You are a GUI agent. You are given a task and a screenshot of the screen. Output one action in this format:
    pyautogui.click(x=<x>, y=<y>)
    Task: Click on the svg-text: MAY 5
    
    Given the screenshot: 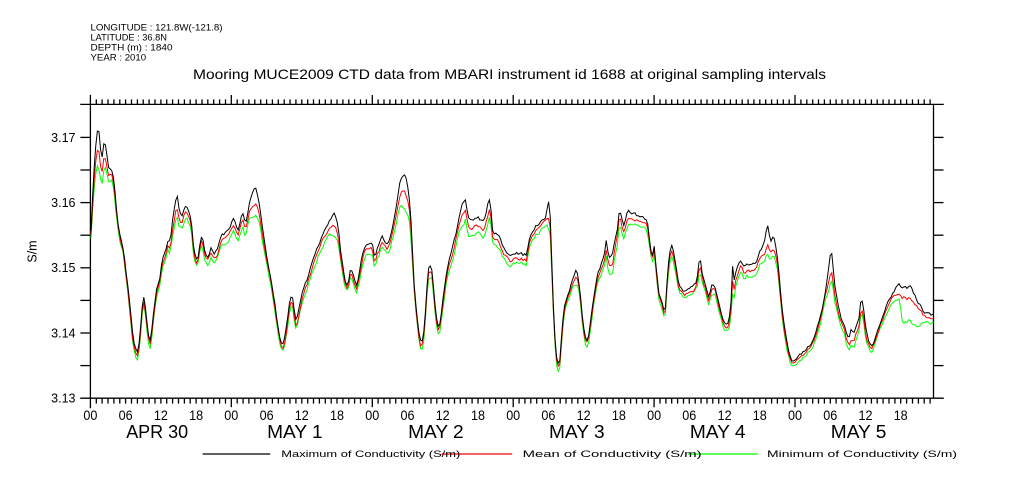 What is the action you would take?
    pyautogui.click(x=859, y=432)
    